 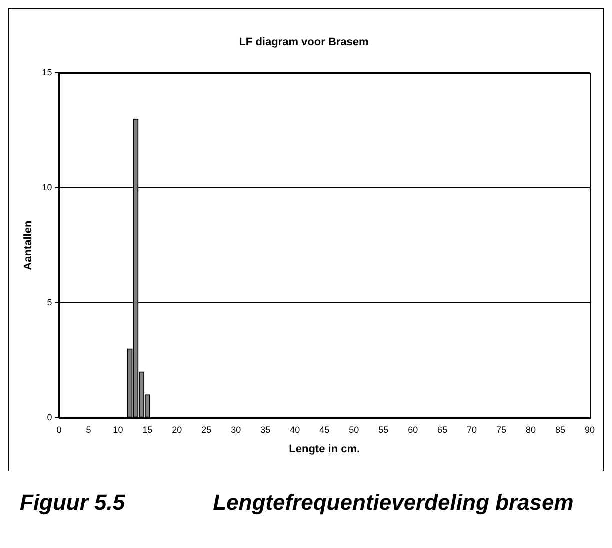 What do you see at coordinates (324, 449) in the screenshot?
I see `x-axis-title: Lengte in cm.` at bounding box center [324, 449].